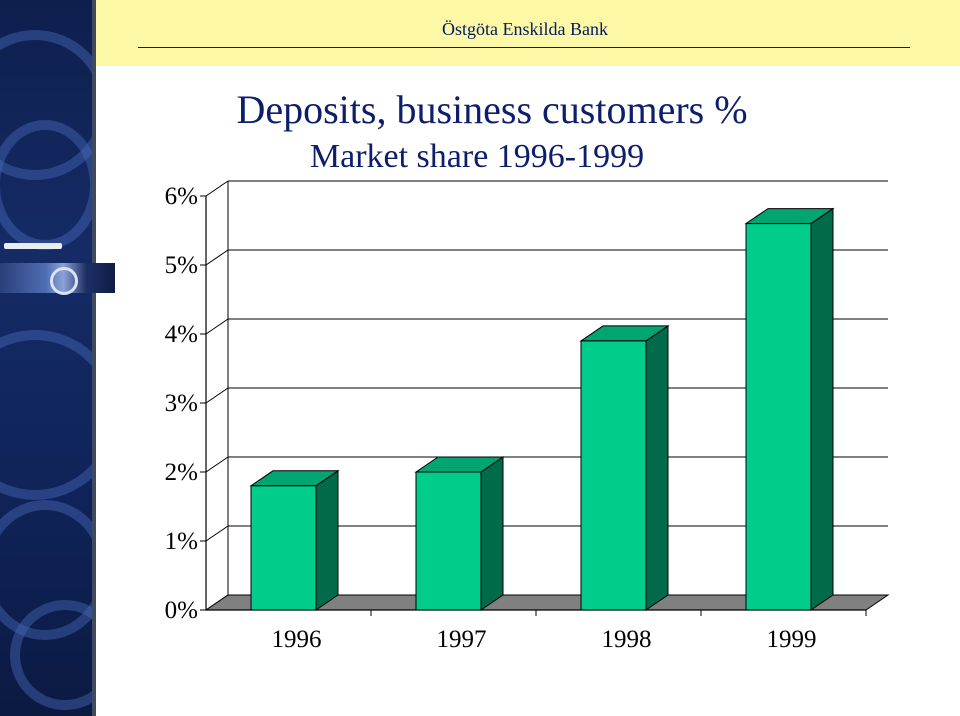 The width and height of the screenshot is (960, 716). What do you see at coordinates (477, 156) in the screenshot?
I see `slide-subtitle: Market share 1996-1999` at bounding box center [477, 156].